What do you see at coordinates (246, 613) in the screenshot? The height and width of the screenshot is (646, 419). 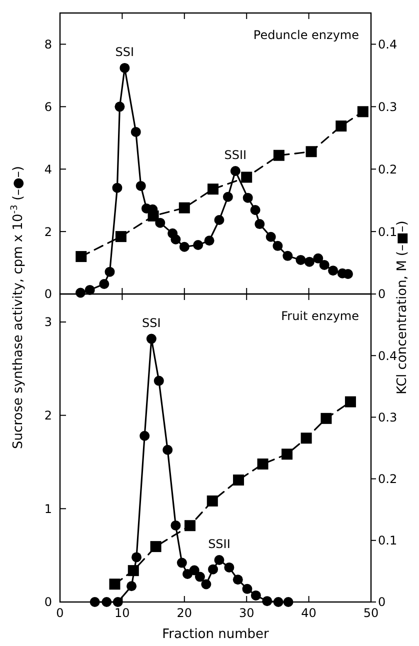 I see `x-tick-label: 30` at bounding box center [246, 613].